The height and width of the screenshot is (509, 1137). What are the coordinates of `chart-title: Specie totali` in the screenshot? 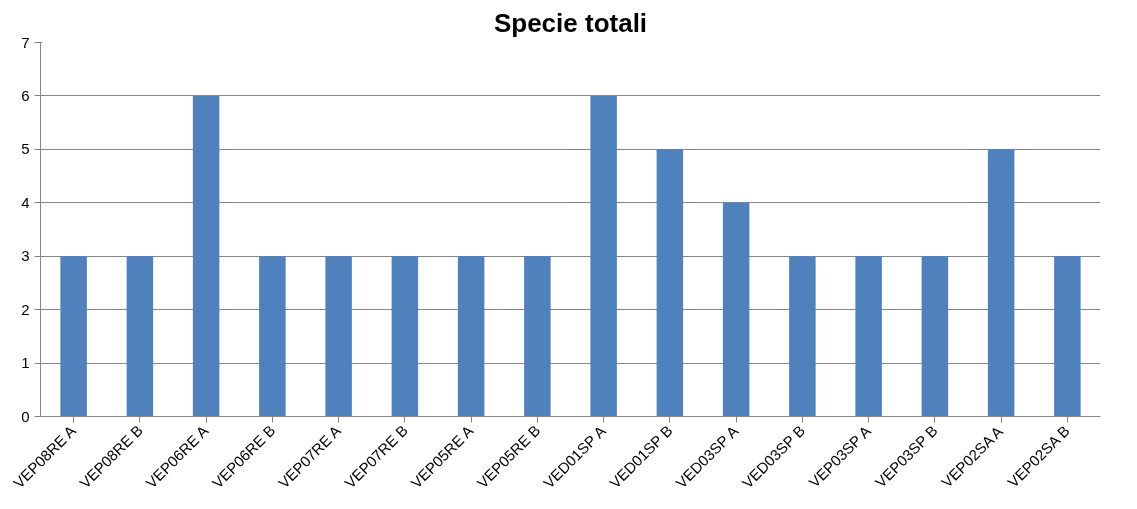 It's located at (570, 22).